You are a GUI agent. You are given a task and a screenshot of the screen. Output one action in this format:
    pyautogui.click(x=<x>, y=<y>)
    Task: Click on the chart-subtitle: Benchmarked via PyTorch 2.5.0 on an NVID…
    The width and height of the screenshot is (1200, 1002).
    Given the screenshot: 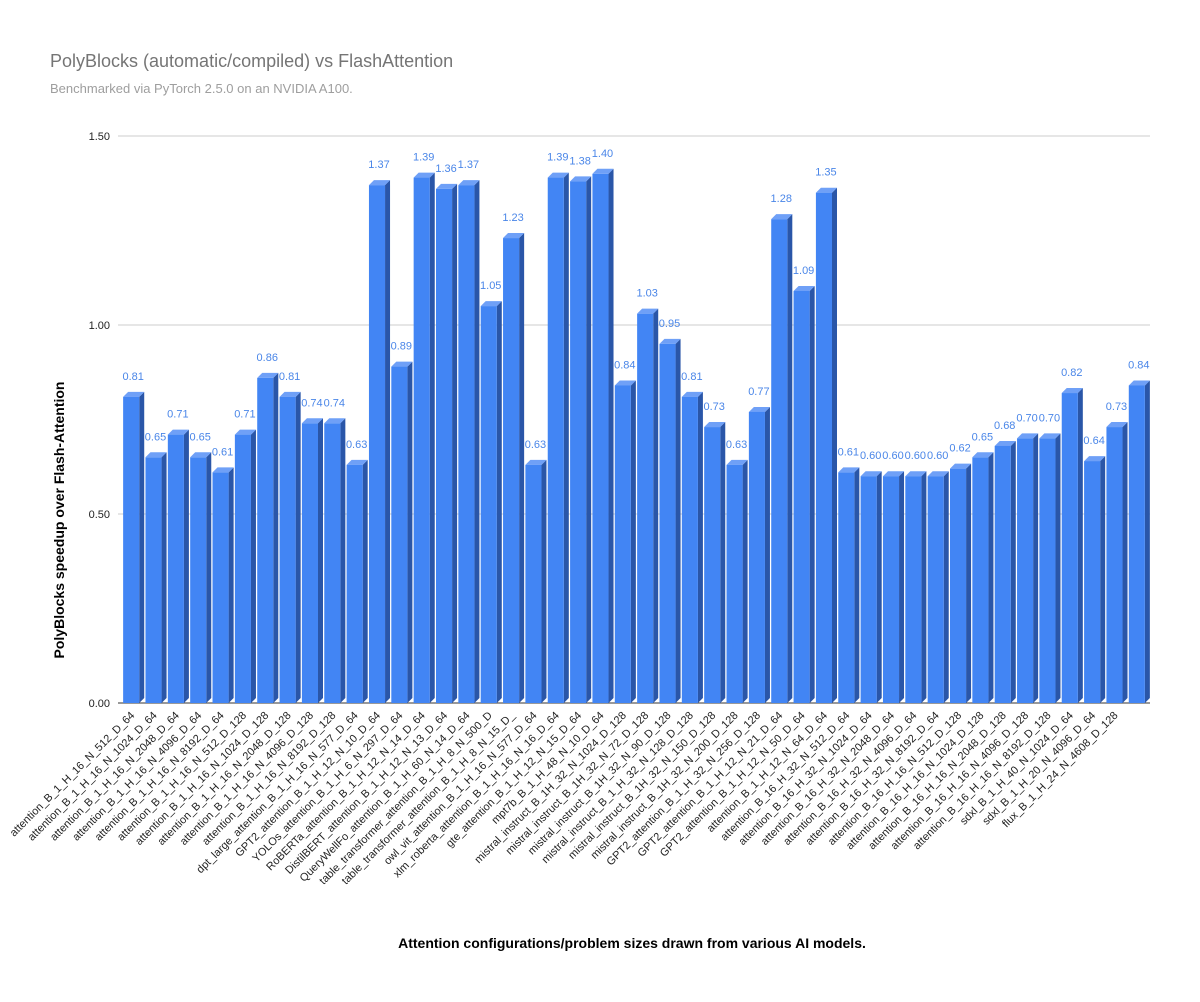 What is the action you would take?
    pyautogui.click(x=201, y=88)
    